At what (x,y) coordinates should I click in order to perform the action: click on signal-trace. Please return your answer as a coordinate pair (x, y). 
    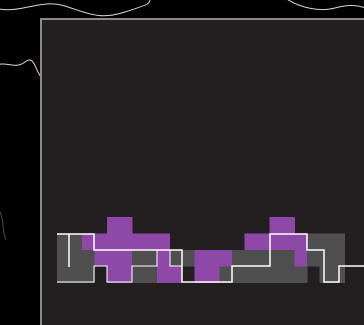
    Looking at the image, I should click on (210, 258).